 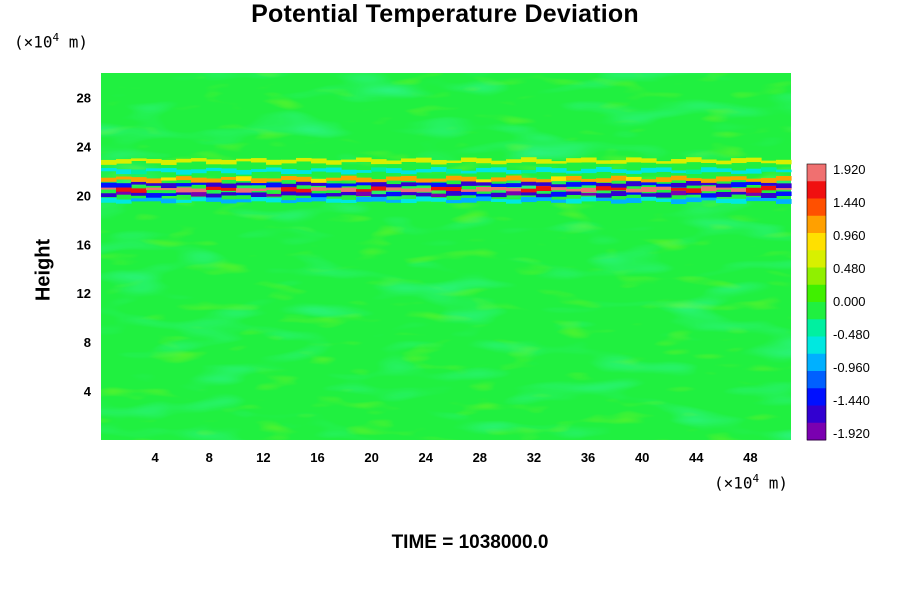 What do you see at coordinates (774, 483) in the screenshot?
I see `x-unit-suffix: m)` at bounding box center [774, 483].